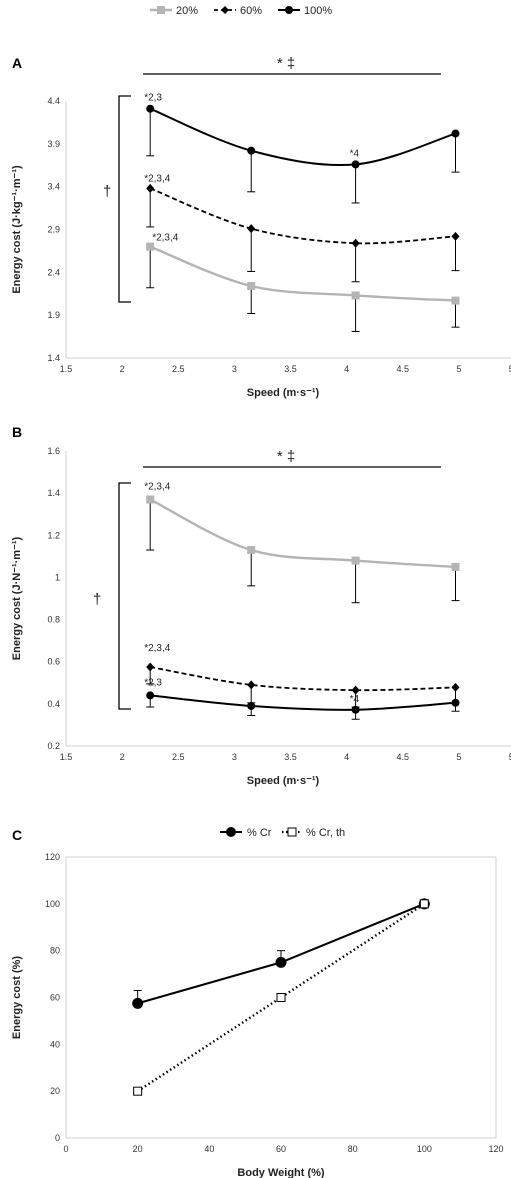 The width and height of the screenshot is (511, 1178). Describe the element at coordinates (281, 1172) in the screenshot. I see `x-axis-title: Body Weight (%)` at that location.